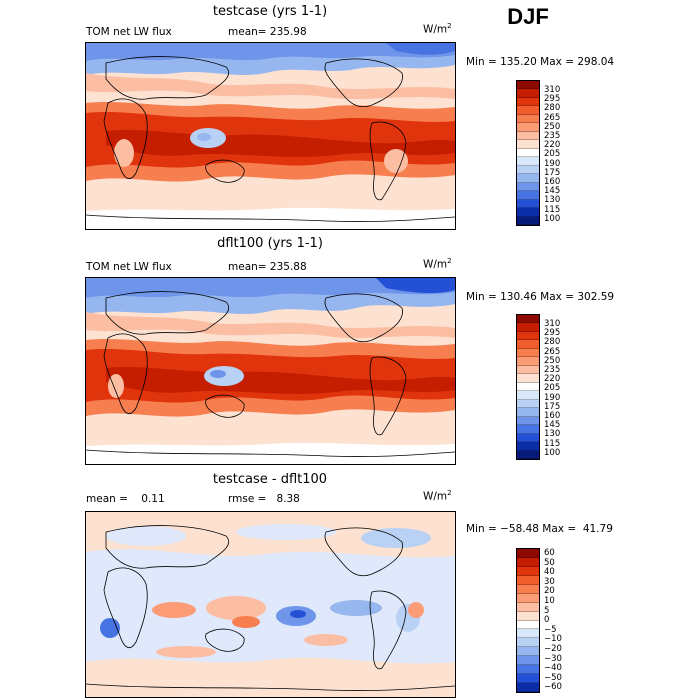 Image resolution: width=700 pixels, height=700 pixels. What do you see at coordinates (270, 604) in the screenshot?
I see `panel-3-map` at bounding box center [270, 604].